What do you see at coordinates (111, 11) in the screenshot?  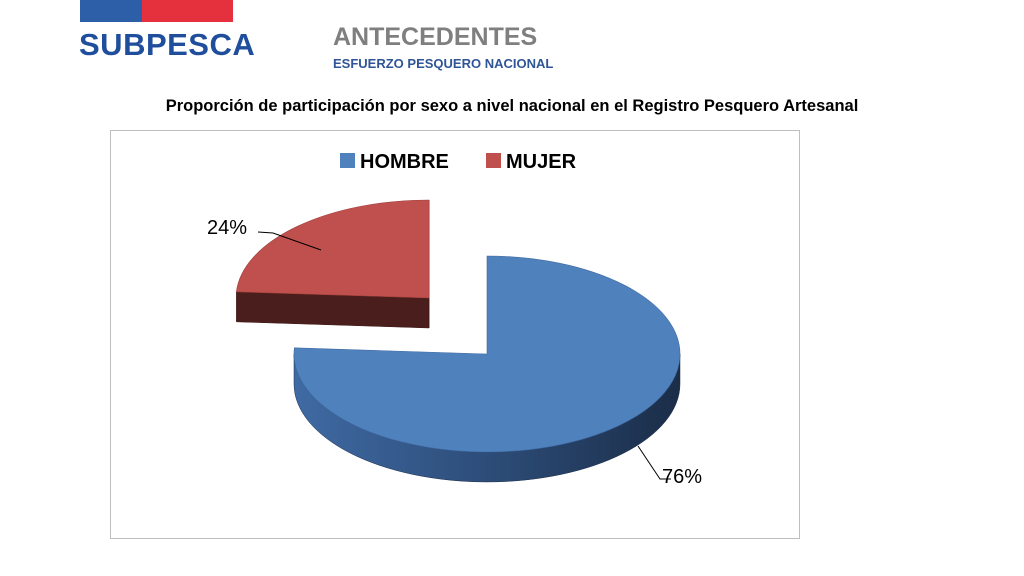 I see `flag-blue-stripe` at bounding box center [111, 11].